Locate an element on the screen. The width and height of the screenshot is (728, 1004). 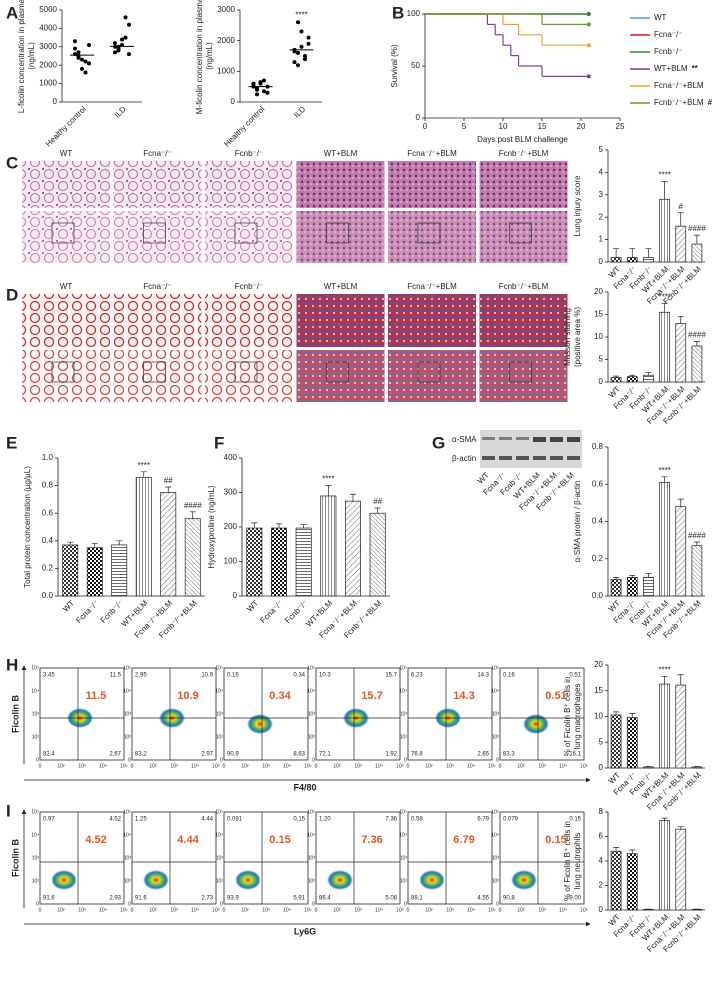
histology-label: WT+BLM is located at coordinates (341, 153).